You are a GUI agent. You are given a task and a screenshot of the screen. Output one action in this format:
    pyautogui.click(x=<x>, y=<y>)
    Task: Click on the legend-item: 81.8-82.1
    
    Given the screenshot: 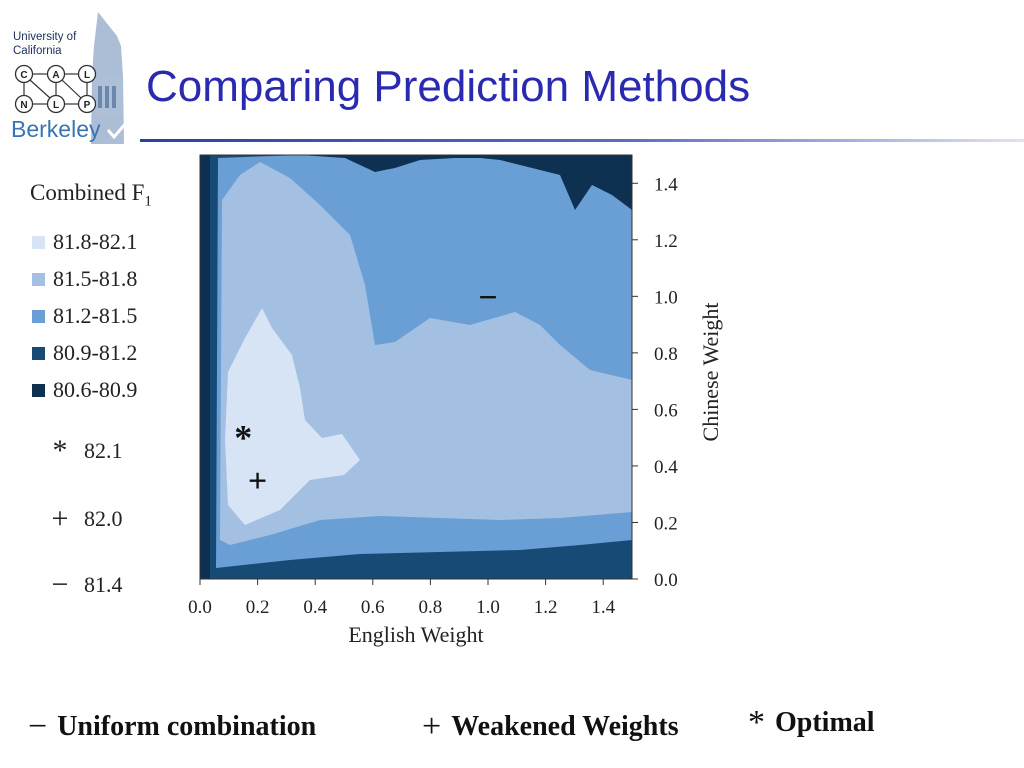 What is the action you would take?
    pyautogui.click(x=84, y=242)
    